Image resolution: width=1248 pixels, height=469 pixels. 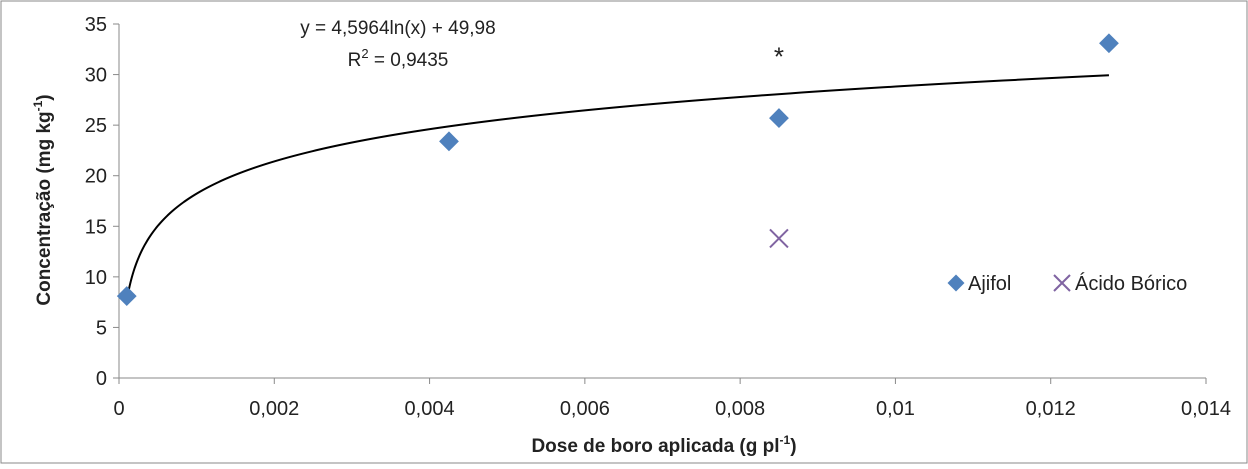 I want to click on x-axis-title: Dose de boro aplicada (g pl-1), so click(x=663, y=445).